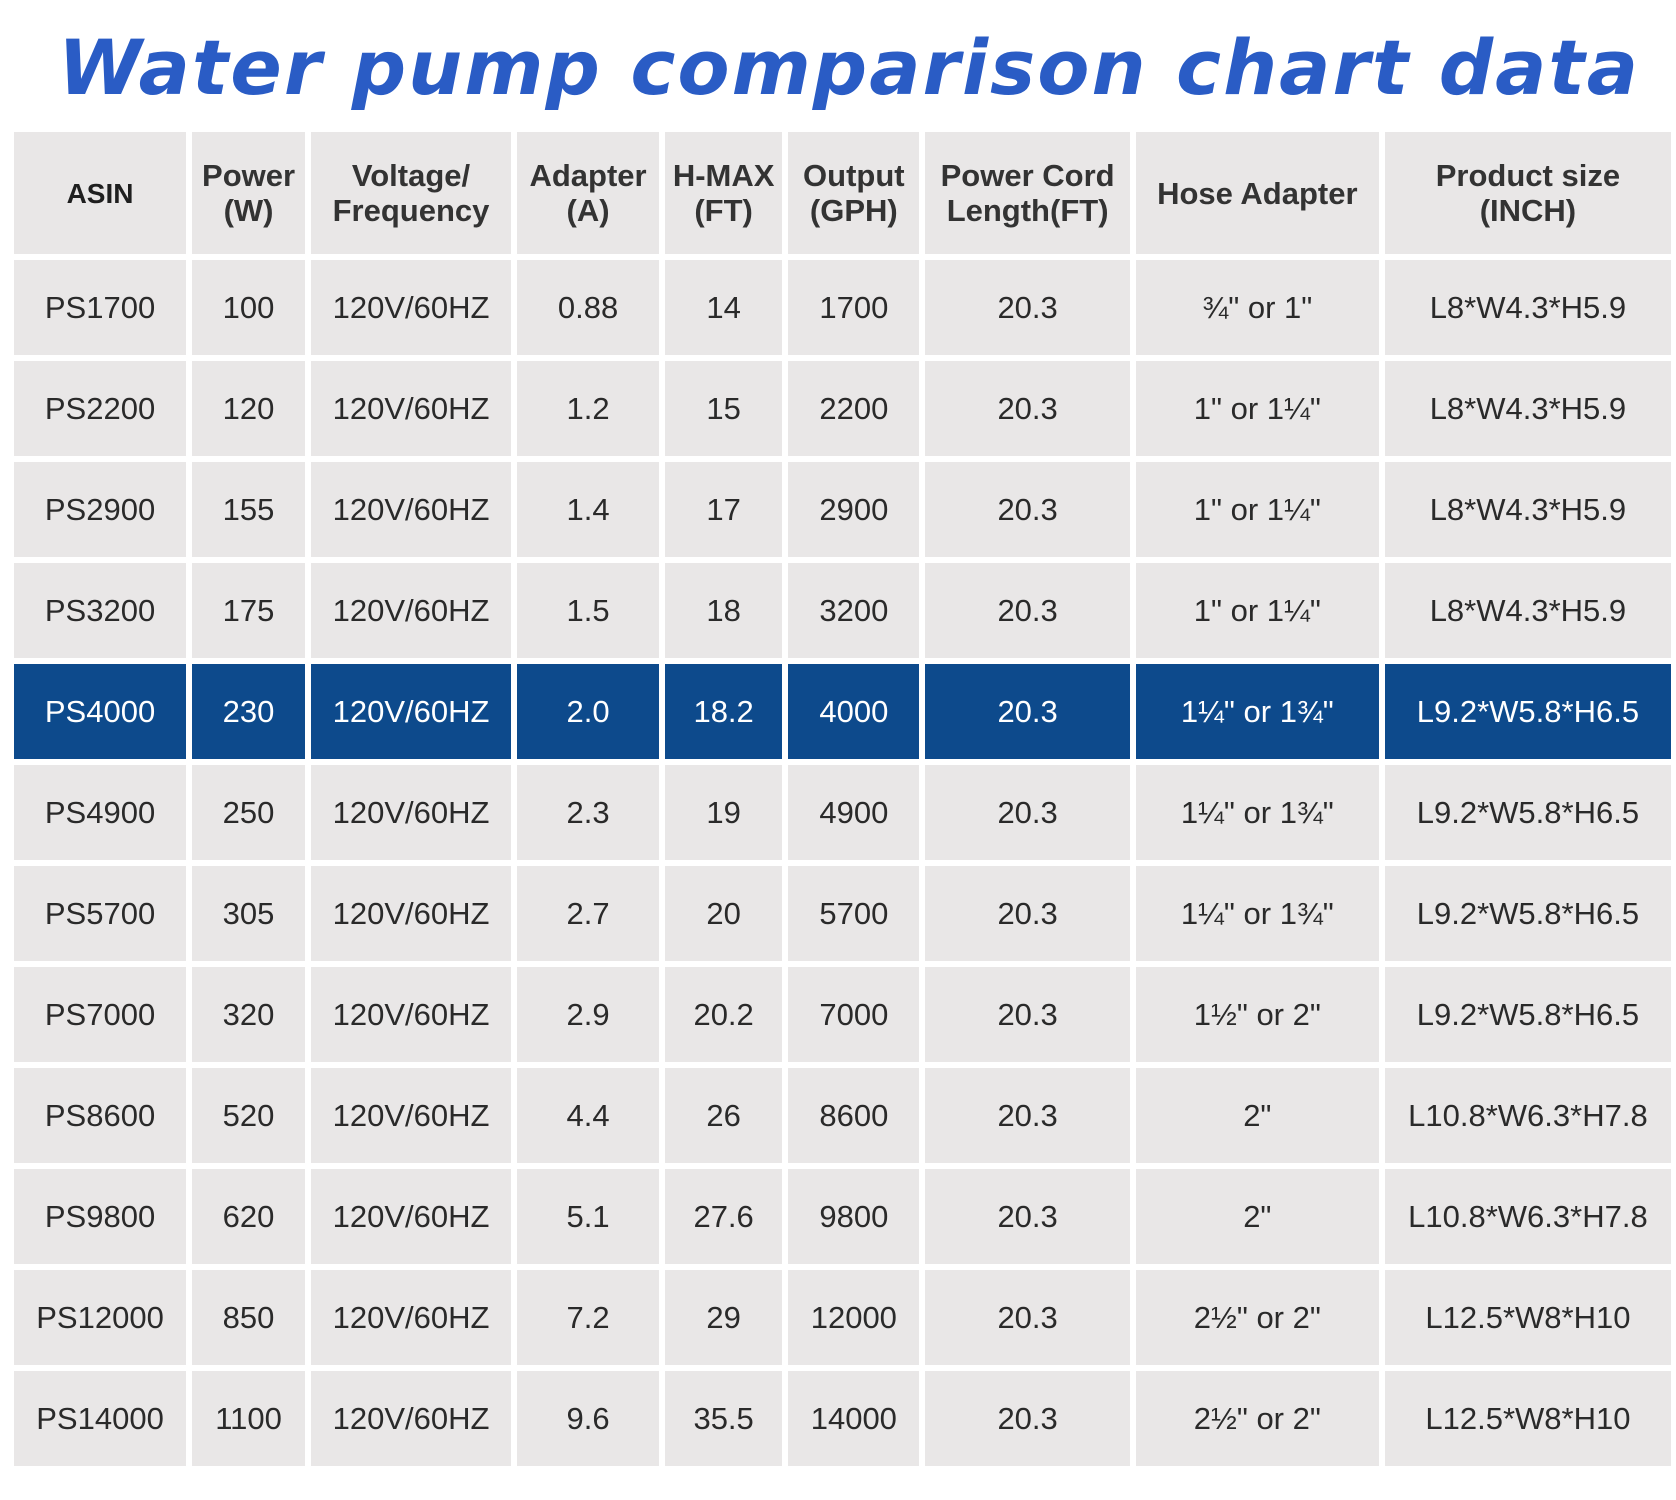 This screenshot has height=1500, width=1676. Describe the element at coordinates (248, 1317) in the screenshot. I see `cell-power: 850` at that location.